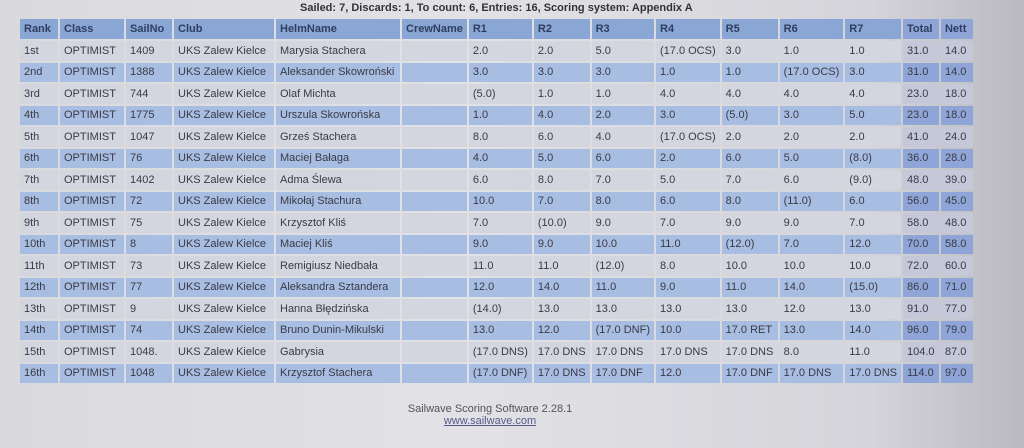  What do you see at coordinates (873, 180) in the screenshot?
I see `cell-r7: (9.0)` at bounding box center [873, 180].